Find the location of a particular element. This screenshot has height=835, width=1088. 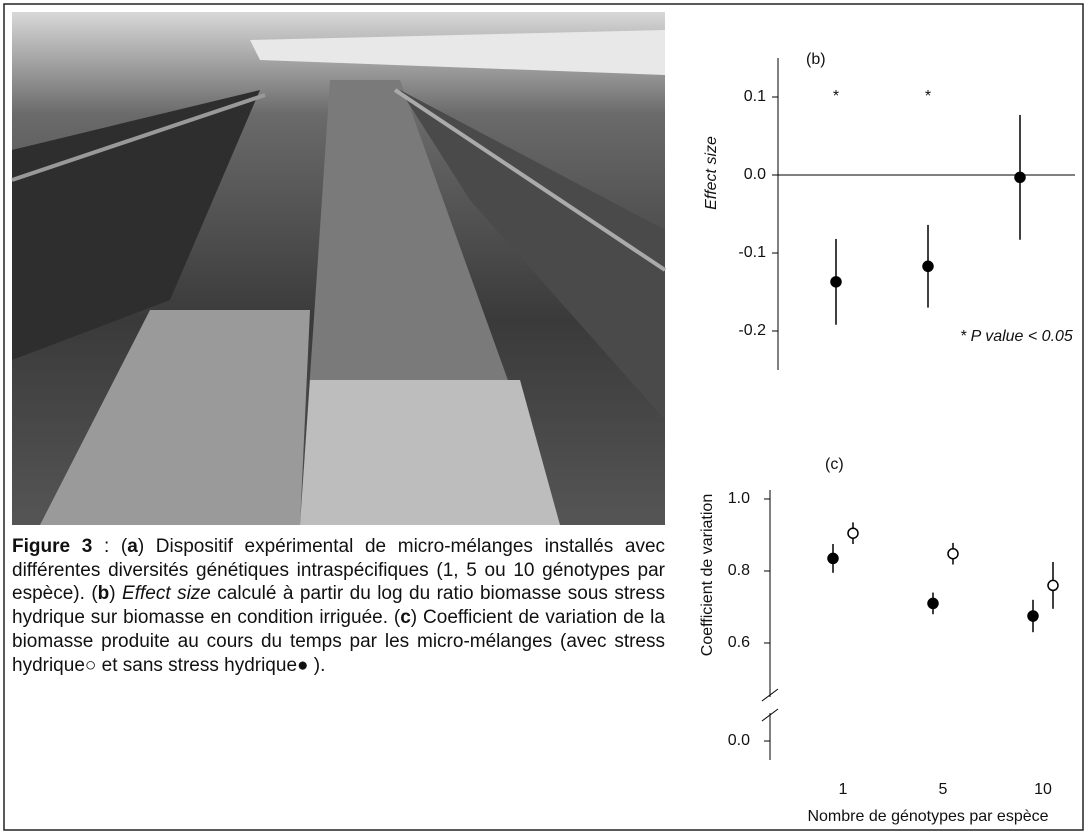

y-tick-label: -0.1 is located at coordinates (752, 252).